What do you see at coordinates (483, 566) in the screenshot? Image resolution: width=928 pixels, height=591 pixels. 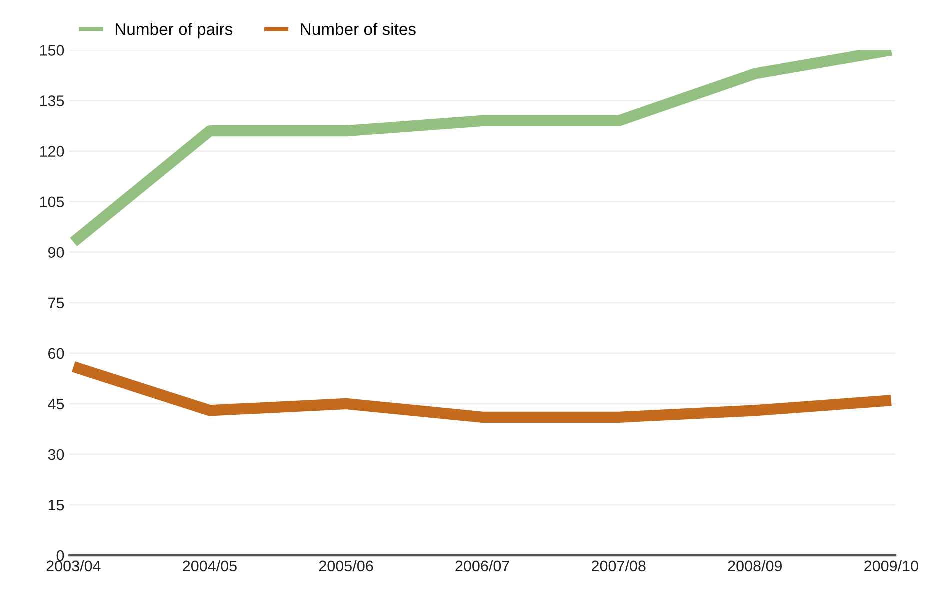 I see `x-tick-label: 2006/07` at bounding box center [483, 566].